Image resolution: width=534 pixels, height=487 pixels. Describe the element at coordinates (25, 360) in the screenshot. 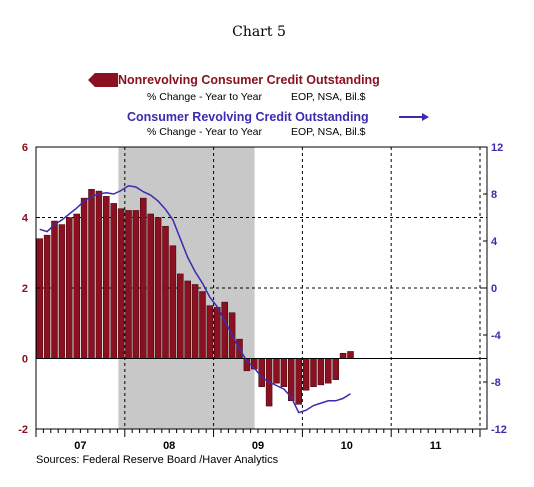

I see `left-axis-tick-label: 0` at that location.